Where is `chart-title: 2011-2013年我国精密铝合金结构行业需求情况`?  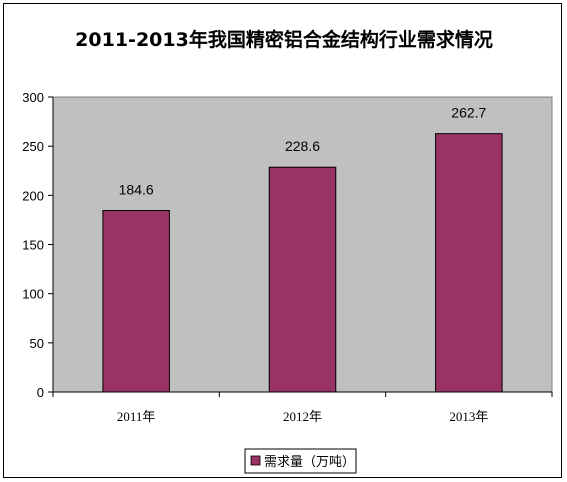 chart-title: 2011-2013年我国精密铝合金结构行业需求情况 is located at coordinates (284, 39).